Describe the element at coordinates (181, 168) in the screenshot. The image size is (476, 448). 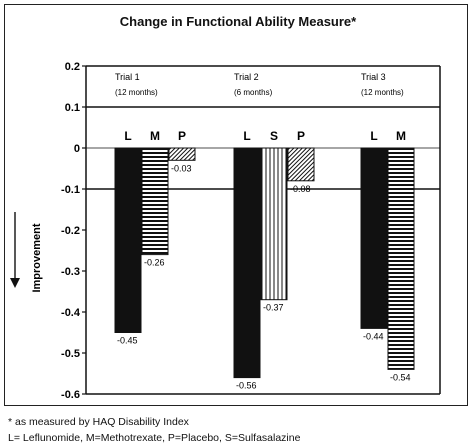
I see `bar-value-label: -0.03` at that location.